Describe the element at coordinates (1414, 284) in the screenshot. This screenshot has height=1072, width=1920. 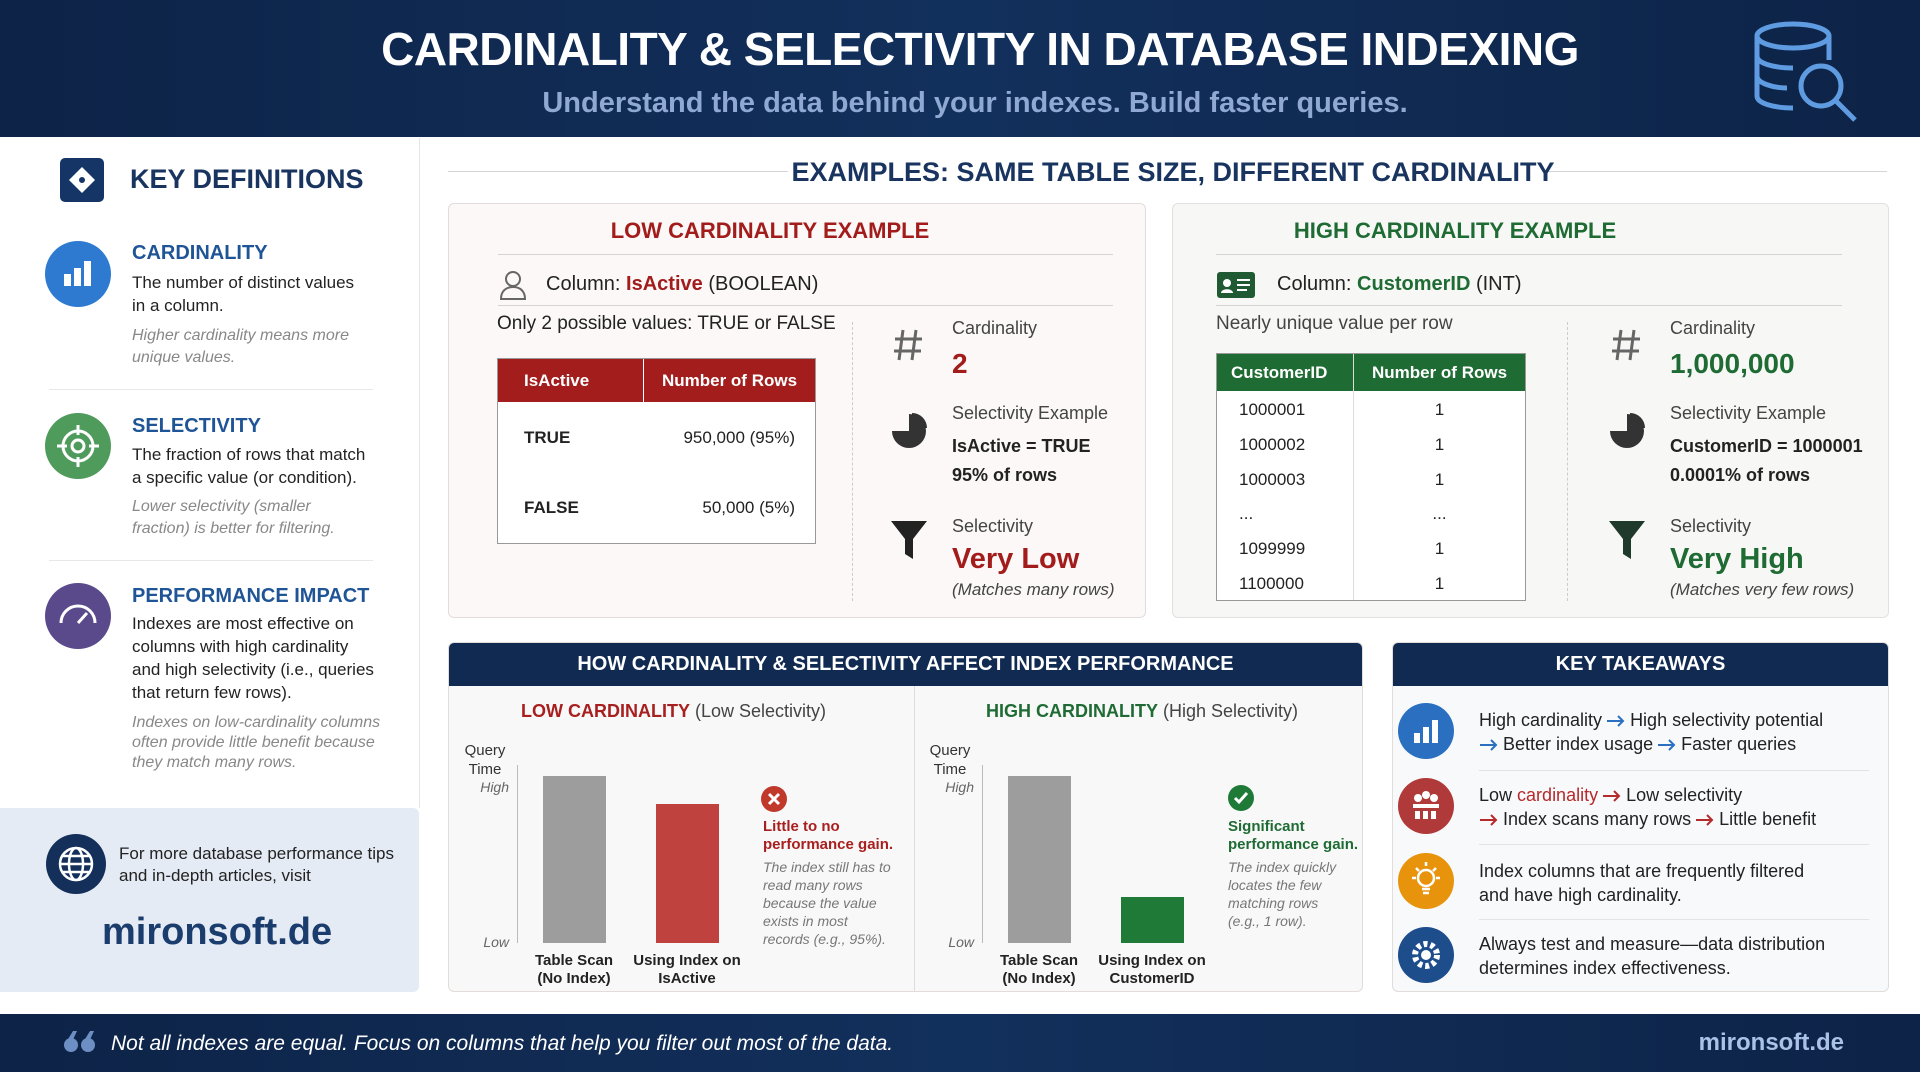
I see `column-name: CustomerID` at that location.